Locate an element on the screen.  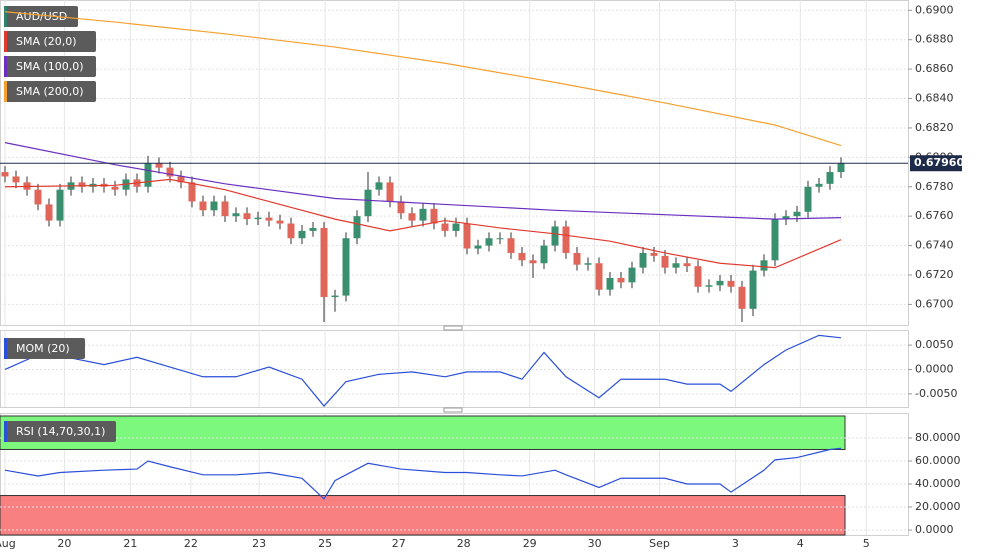
x-tick-label: 23 is located at coordinates (259, 543).